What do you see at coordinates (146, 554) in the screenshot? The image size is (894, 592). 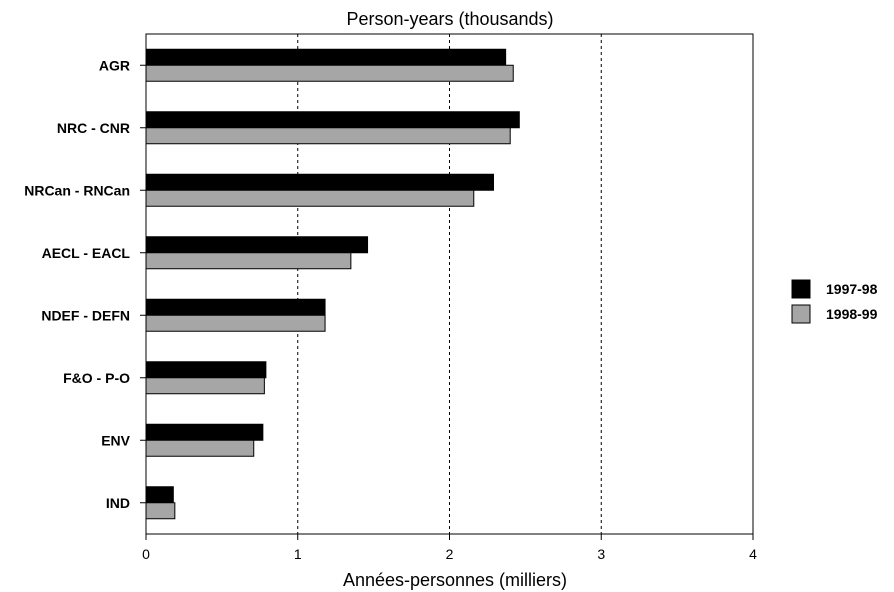 I see `x-tick-label: 0` at bounding box center [146, 554].